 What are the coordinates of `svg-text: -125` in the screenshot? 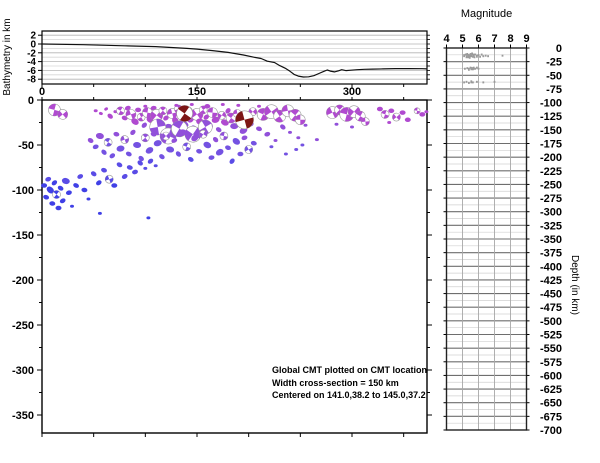 It's located at (551, 117).